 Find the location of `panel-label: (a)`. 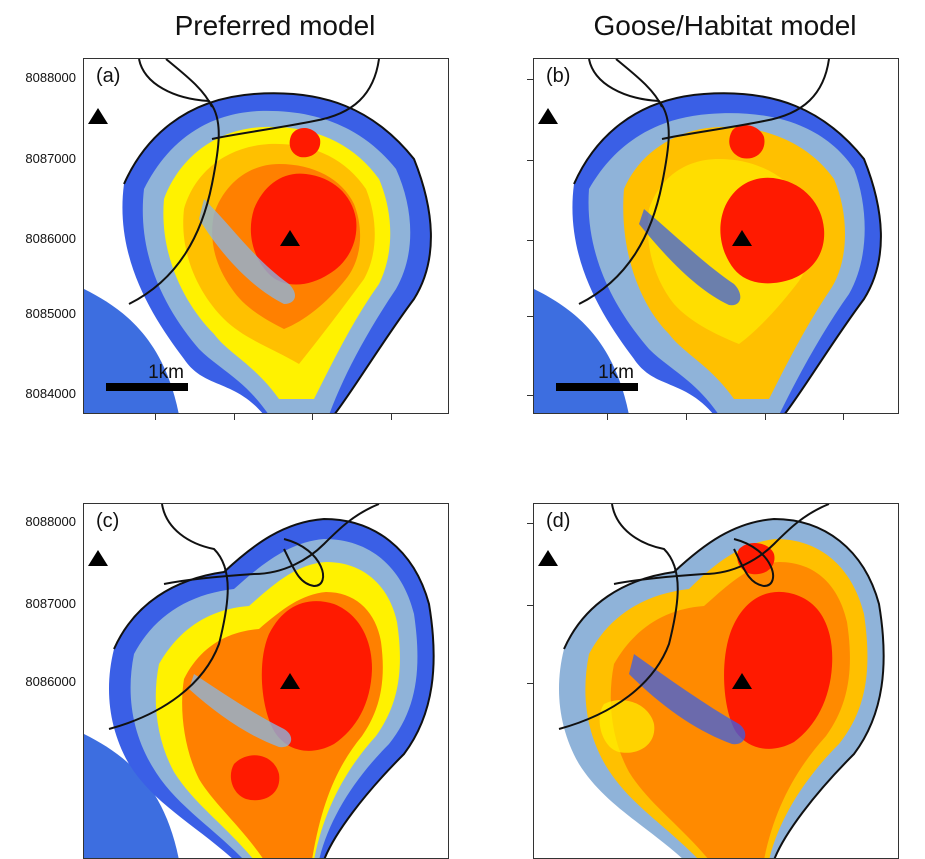

panel-label: (a) is located at coordinates (108, 76).